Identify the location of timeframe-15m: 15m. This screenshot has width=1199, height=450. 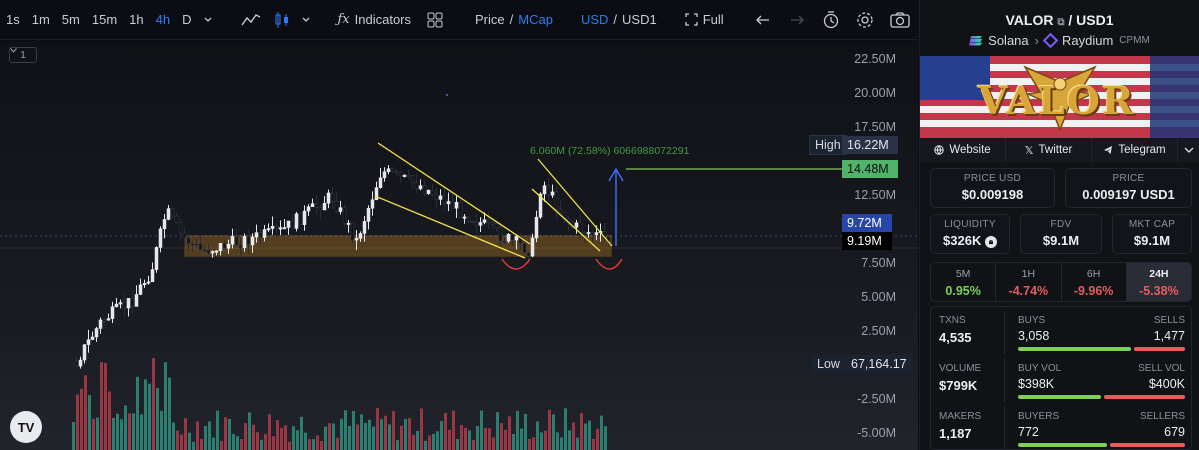
(104, 19).